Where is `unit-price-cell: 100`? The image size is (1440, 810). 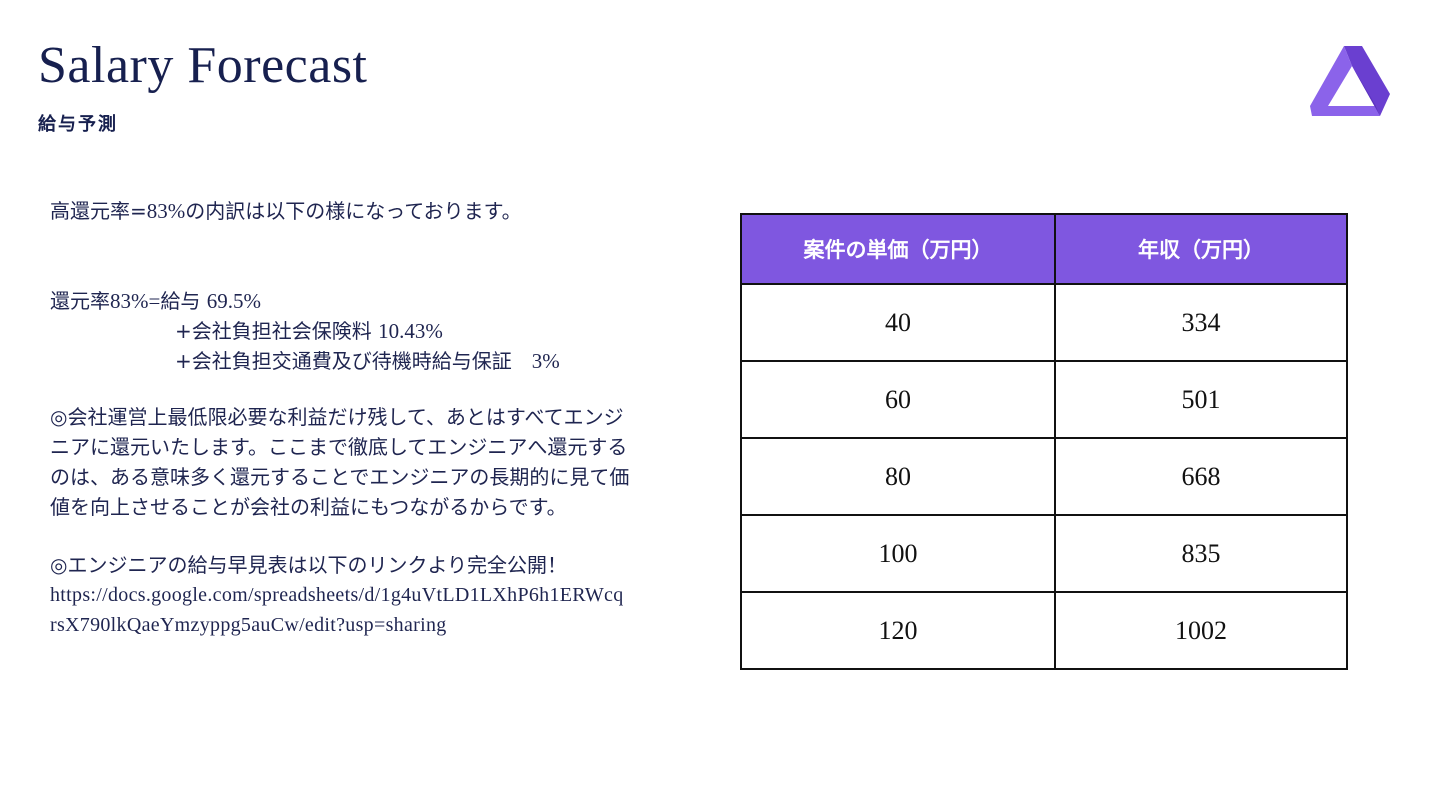 unit-price-cell: 100 is located at coordinates (898, 553).